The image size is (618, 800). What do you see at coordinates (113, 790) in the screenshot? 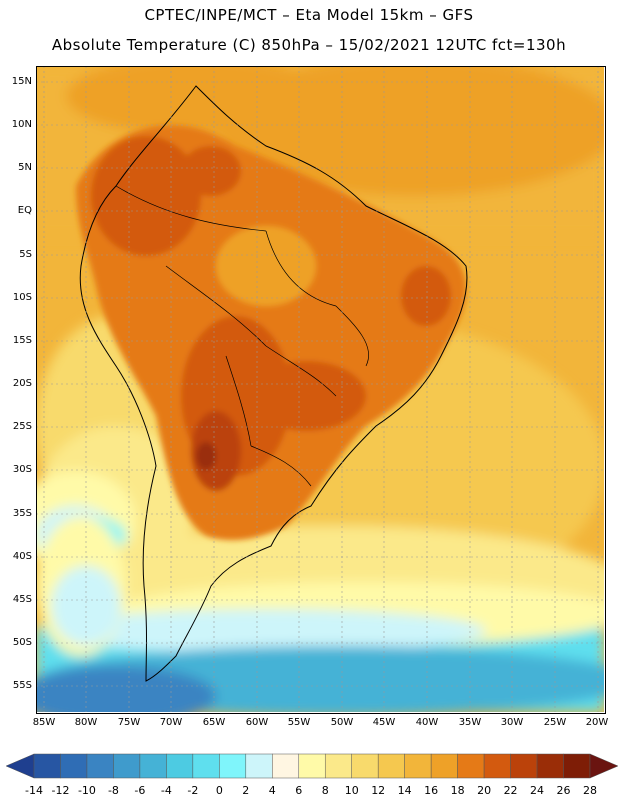
I see `legend-label: -8` at bounding box center [113, 790].